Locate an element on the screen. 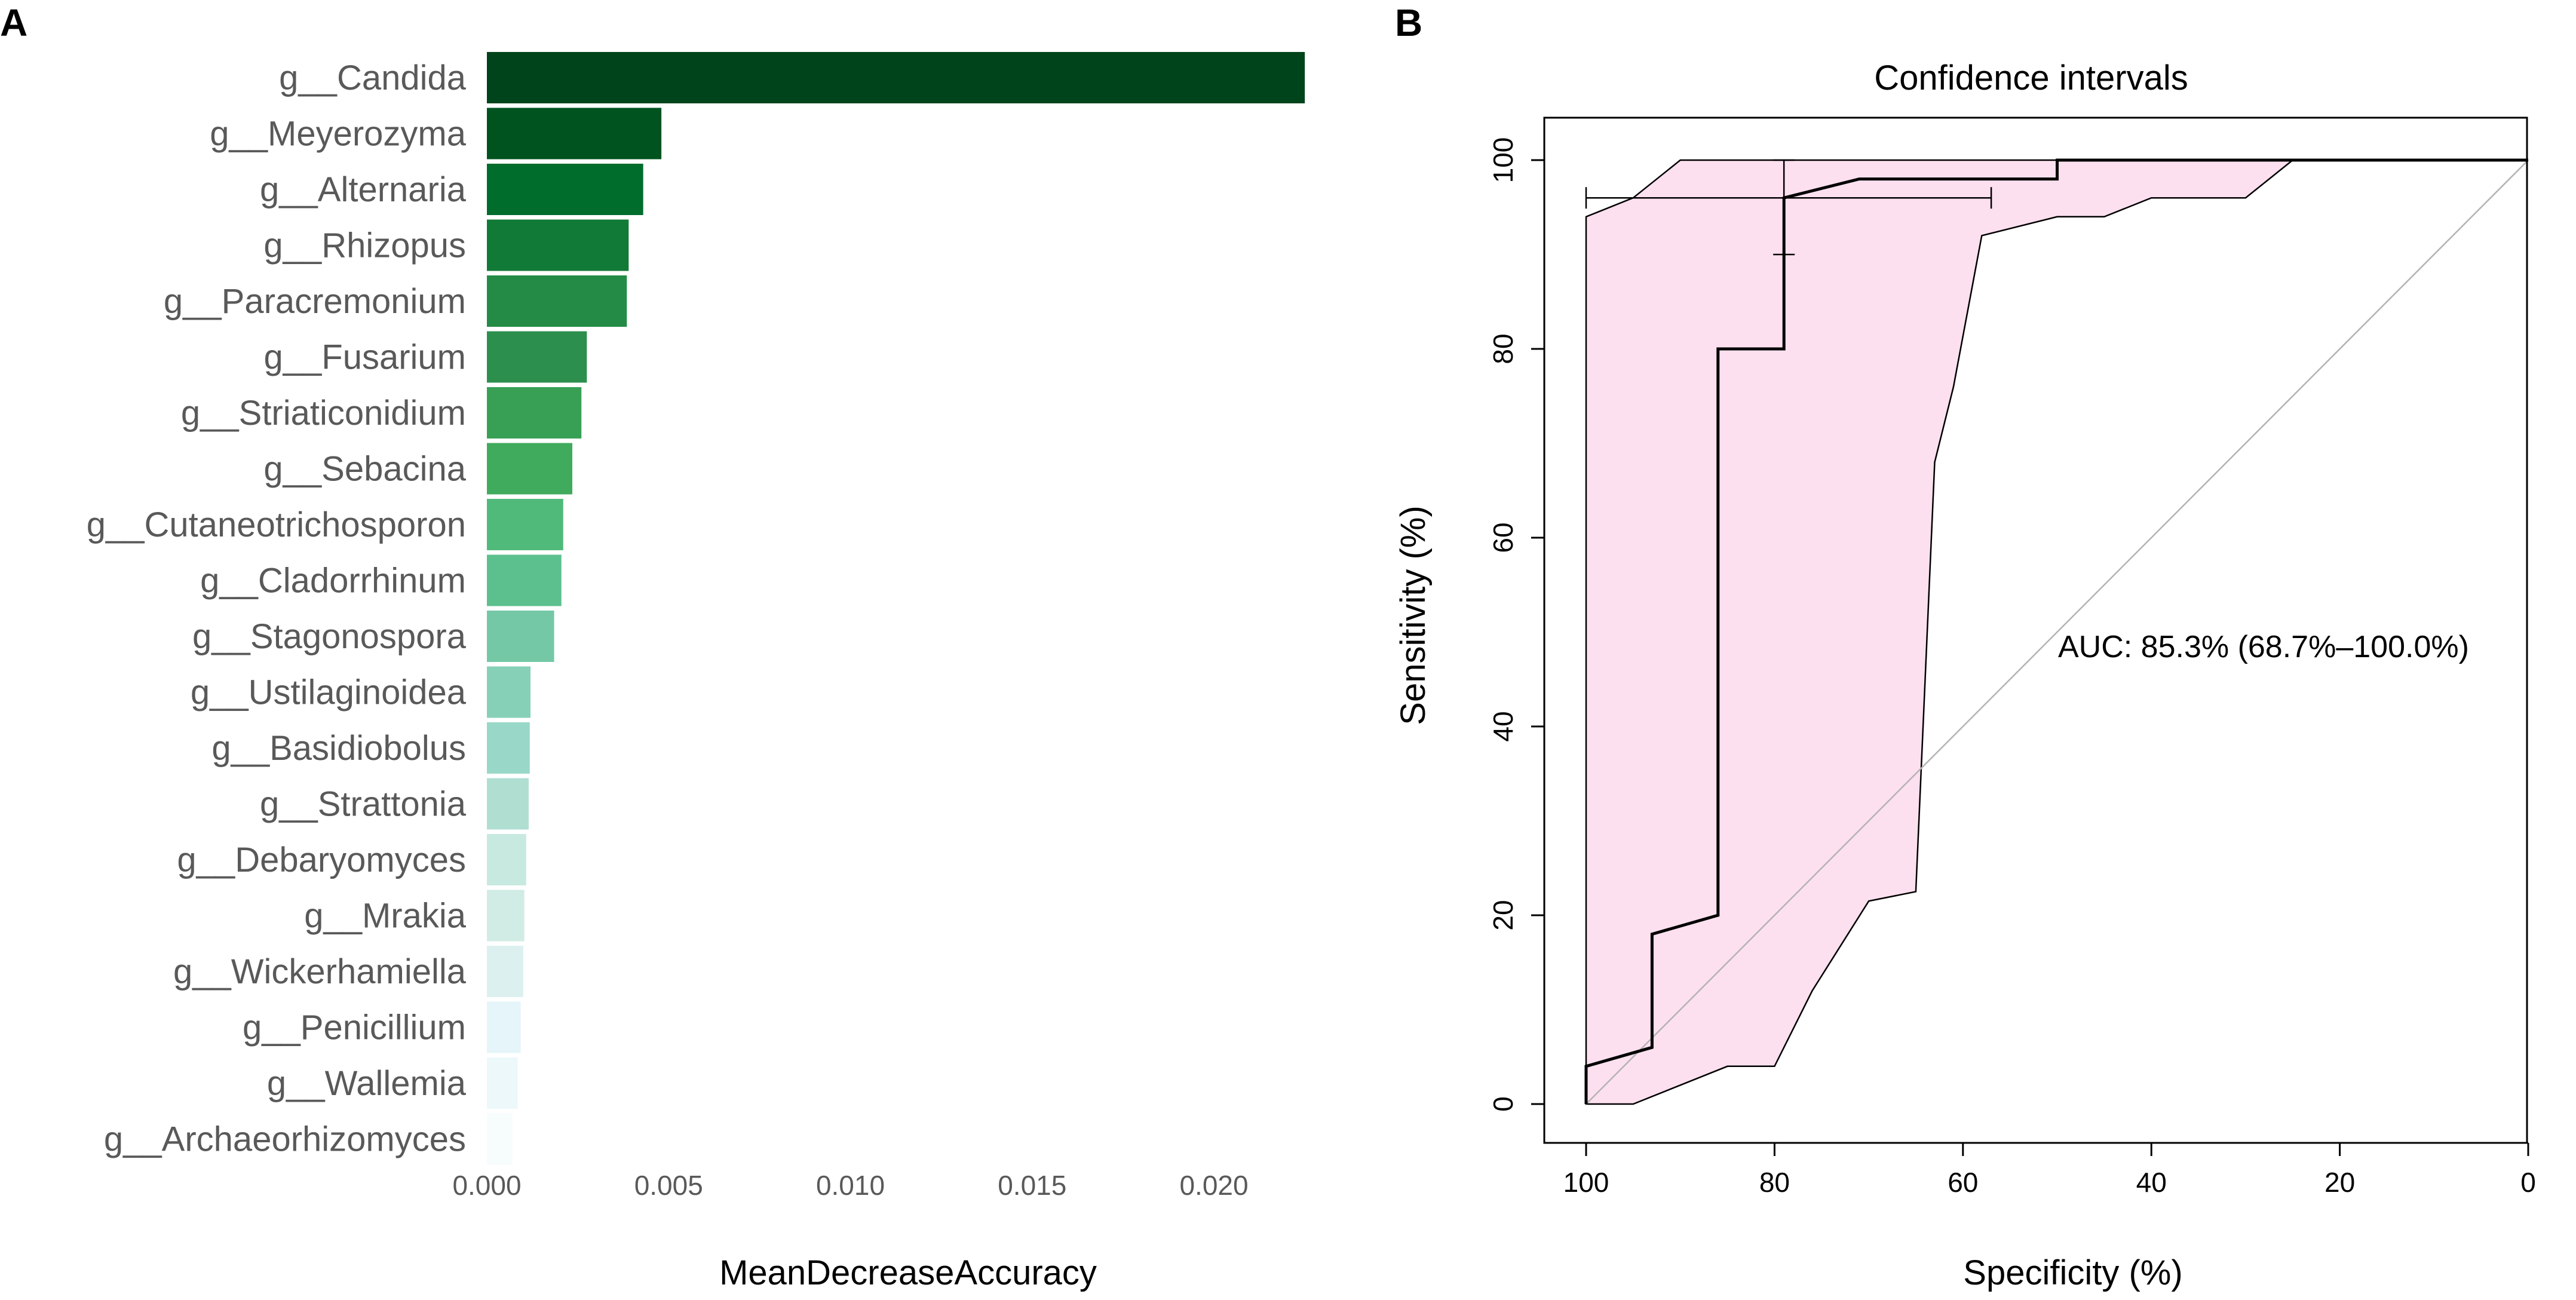 This screenshot has height=1300, width=2576. x-axis: 100 80 60 40 20 0 is located at coordinates (2049, 1170).